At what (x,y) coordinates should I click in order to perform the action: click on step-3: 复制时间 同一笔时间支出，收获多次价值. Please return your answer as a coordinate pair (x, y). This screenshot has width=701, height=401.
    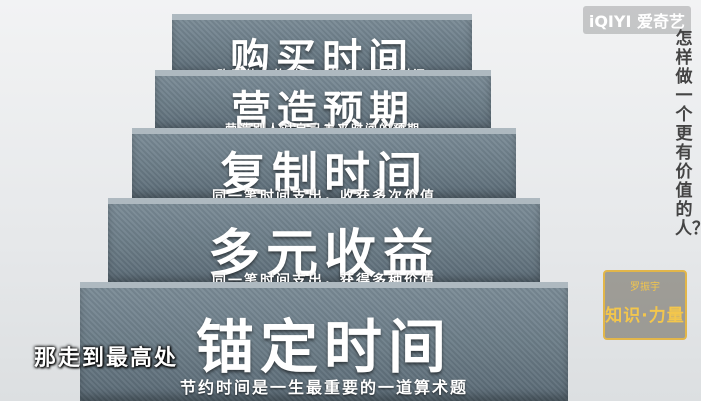
    Looking at the image, I should click on (324, 166).